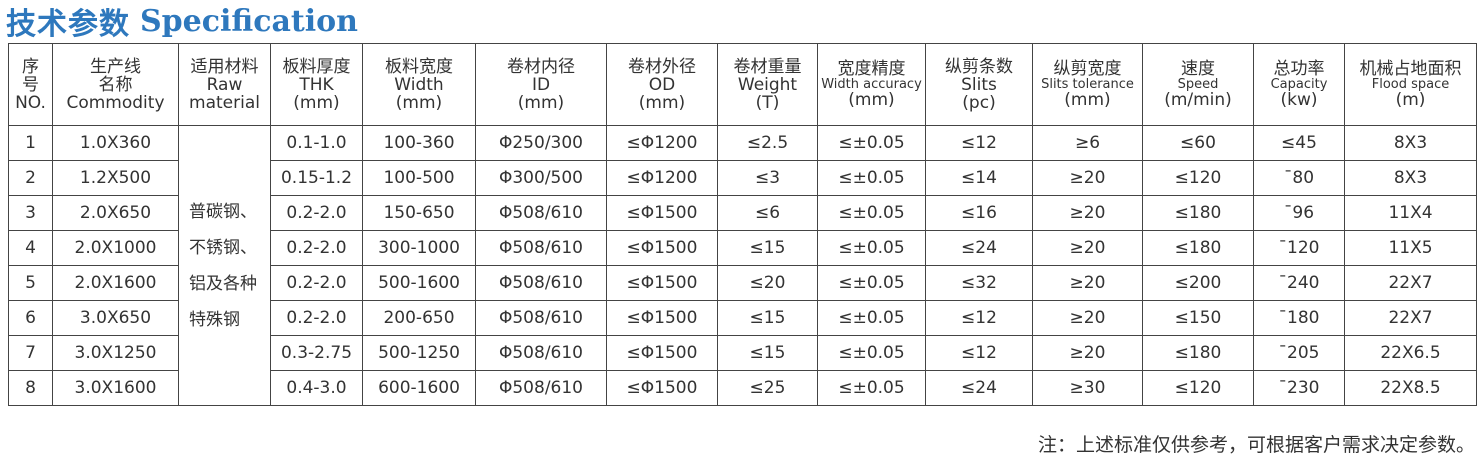 The width and height of the screenshot is (1483, 463). I want to click on table-cell: Φ300/500, so click(541, 178).